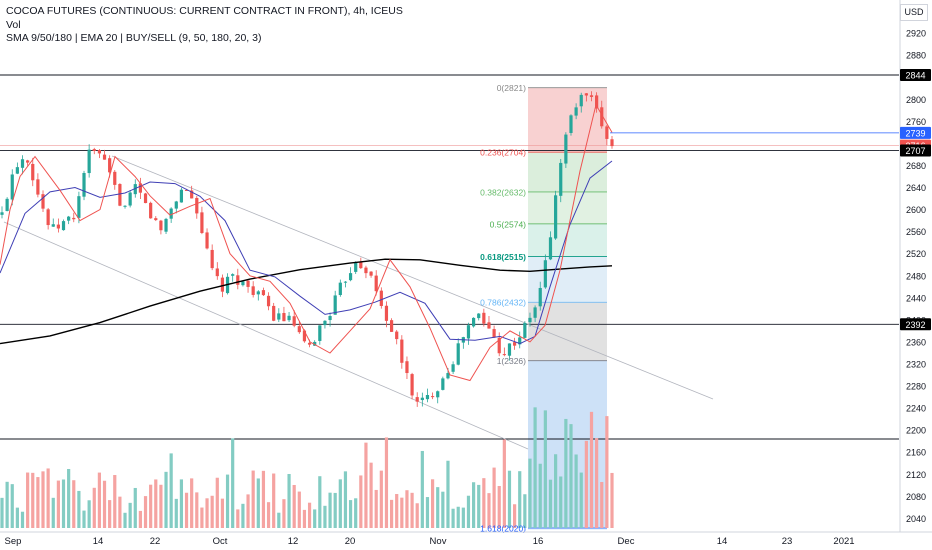 The width and height of the screenshot is (932, 550). I want to click on fib-label: 0.5(2574), so click(508, 224).